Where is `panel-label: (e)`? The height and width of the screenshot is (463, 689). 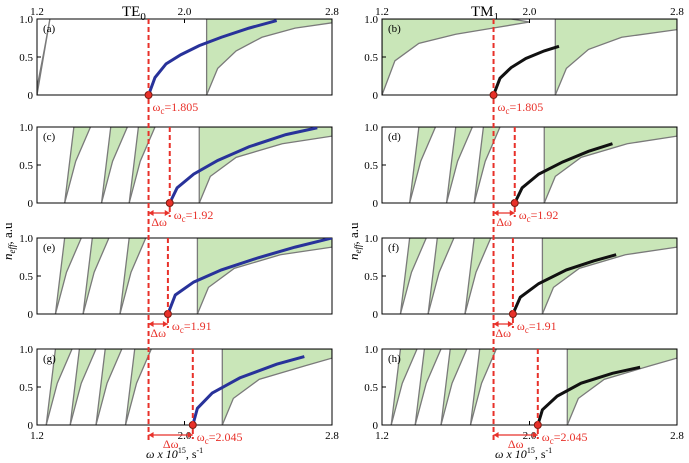
panel-label: (e) is located at coordinates (49, 248).